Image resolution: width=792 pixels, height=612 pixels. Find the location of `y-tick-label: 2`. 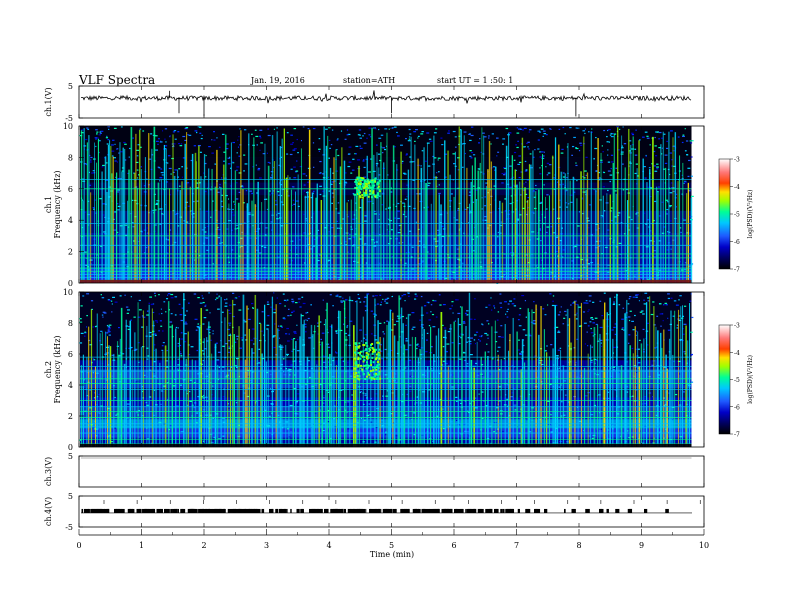

y-tick-label: 2 is located at coordinates (70, 416).